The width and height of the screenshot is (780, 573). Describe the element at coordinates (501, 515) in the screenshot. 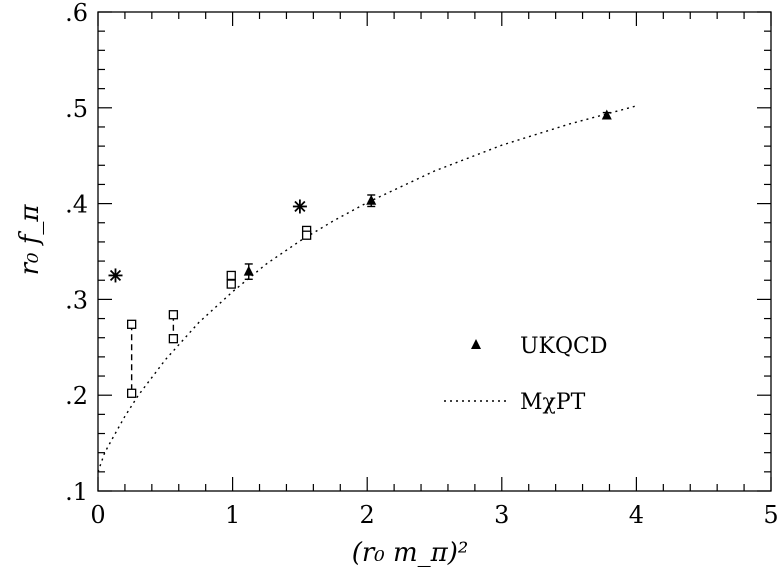

I see `x-tick-label: 3` at that location.